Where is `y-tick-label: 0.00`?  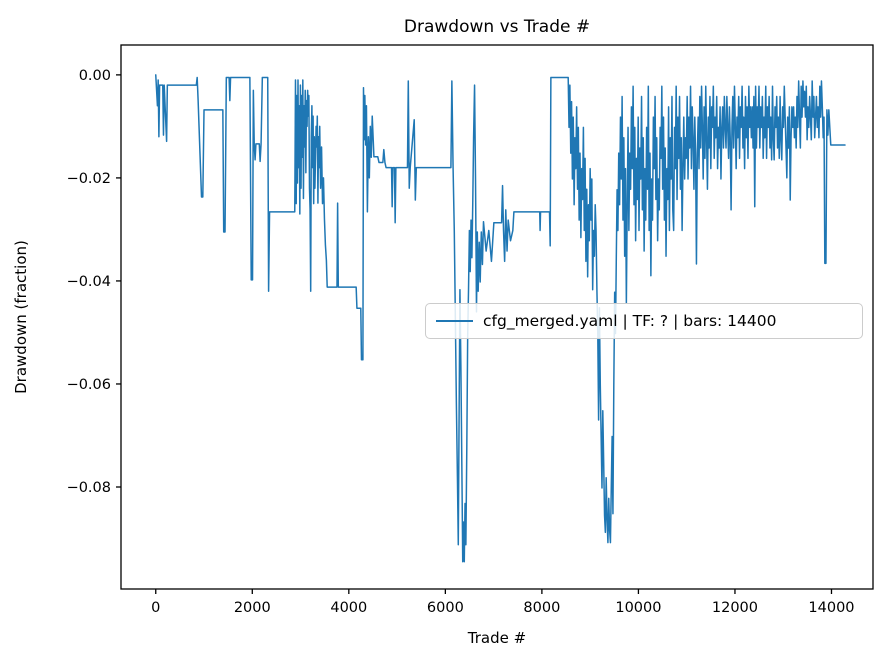 y-tick-label: 0.00 is located at coordinates (95, 76).